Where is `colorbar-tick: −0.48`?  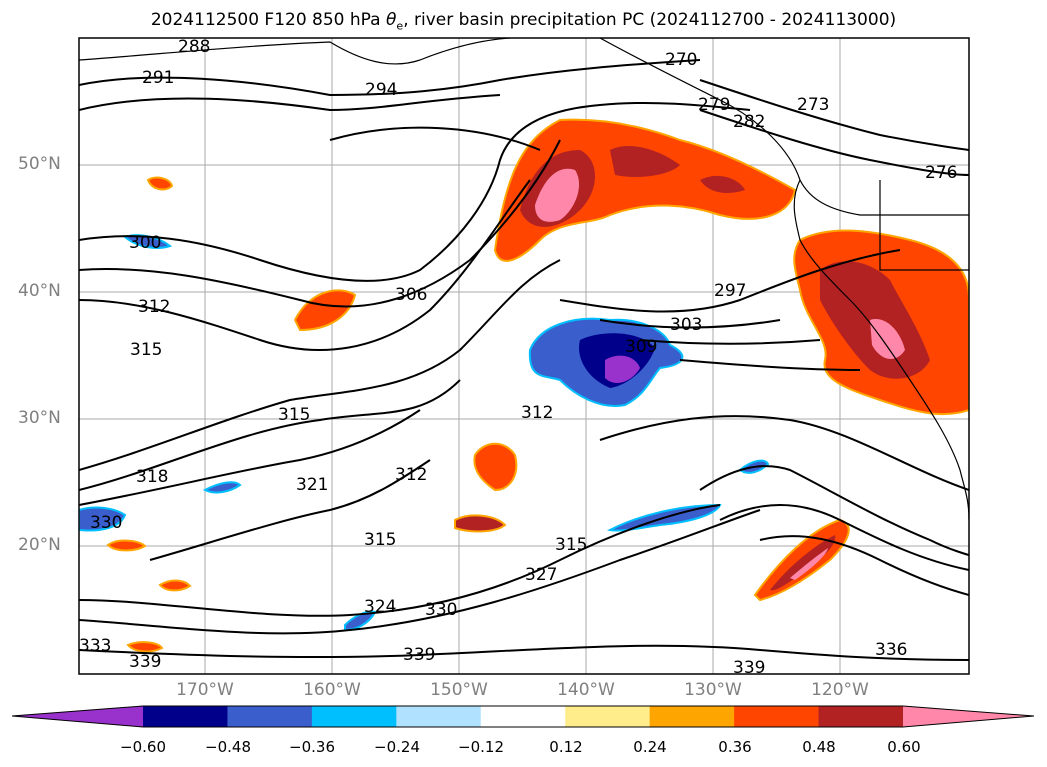
colorbar-tick: −0.48 is located at coordinates (228, 747).